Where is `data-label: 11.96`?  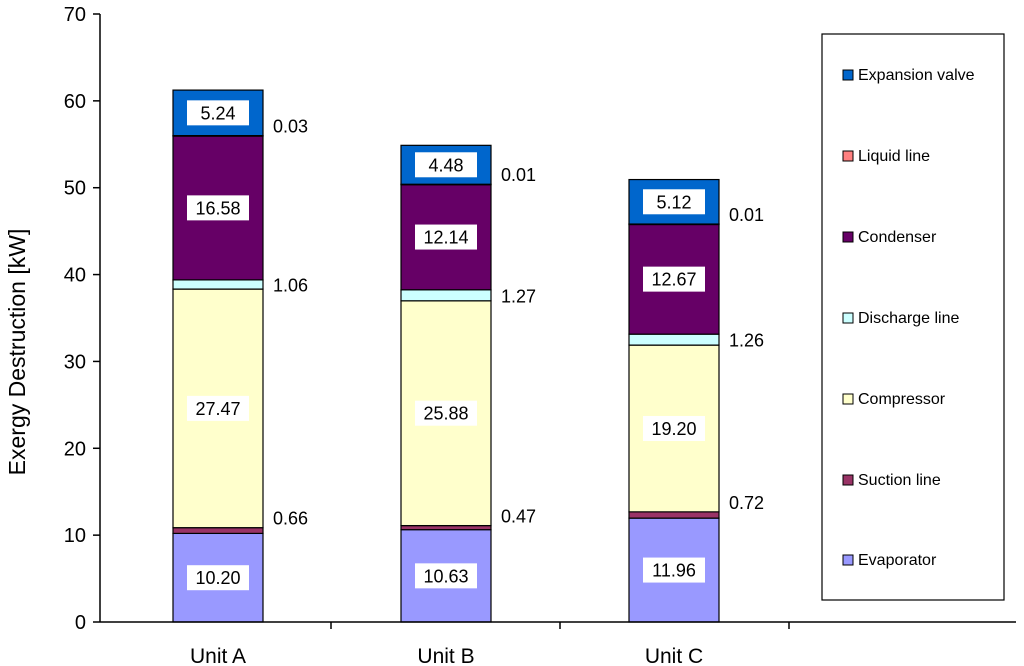 data-label: 11.96 is located at coordinates (674, 571).